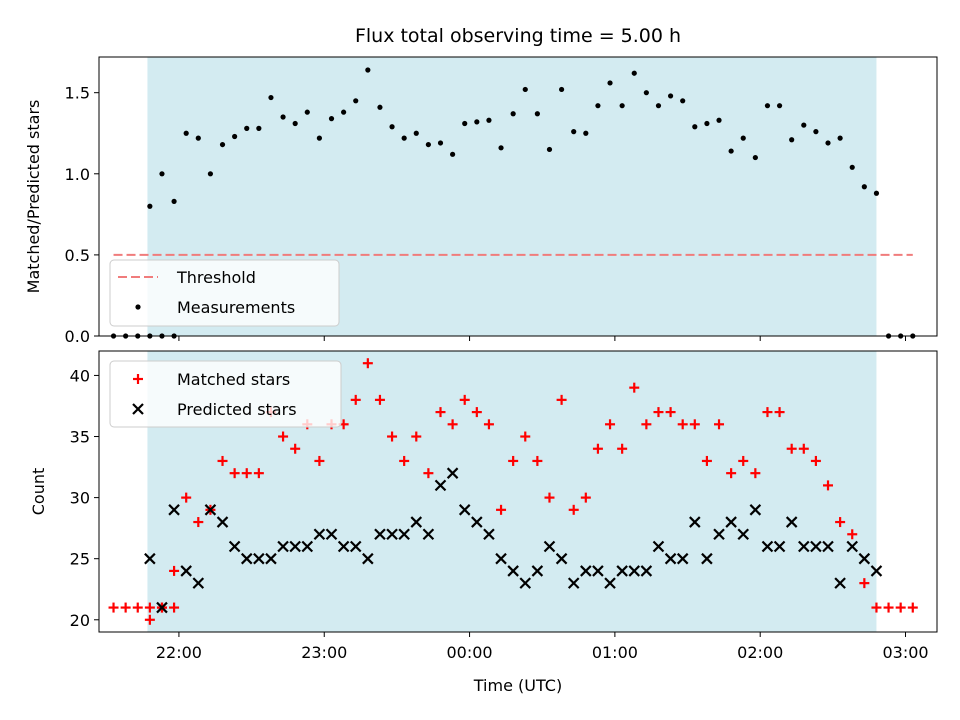  What do you see at coordinates (77, 93) in the screenshot?
I see `top-y-tick-label: 1.5` at bounding box center [77, 93].